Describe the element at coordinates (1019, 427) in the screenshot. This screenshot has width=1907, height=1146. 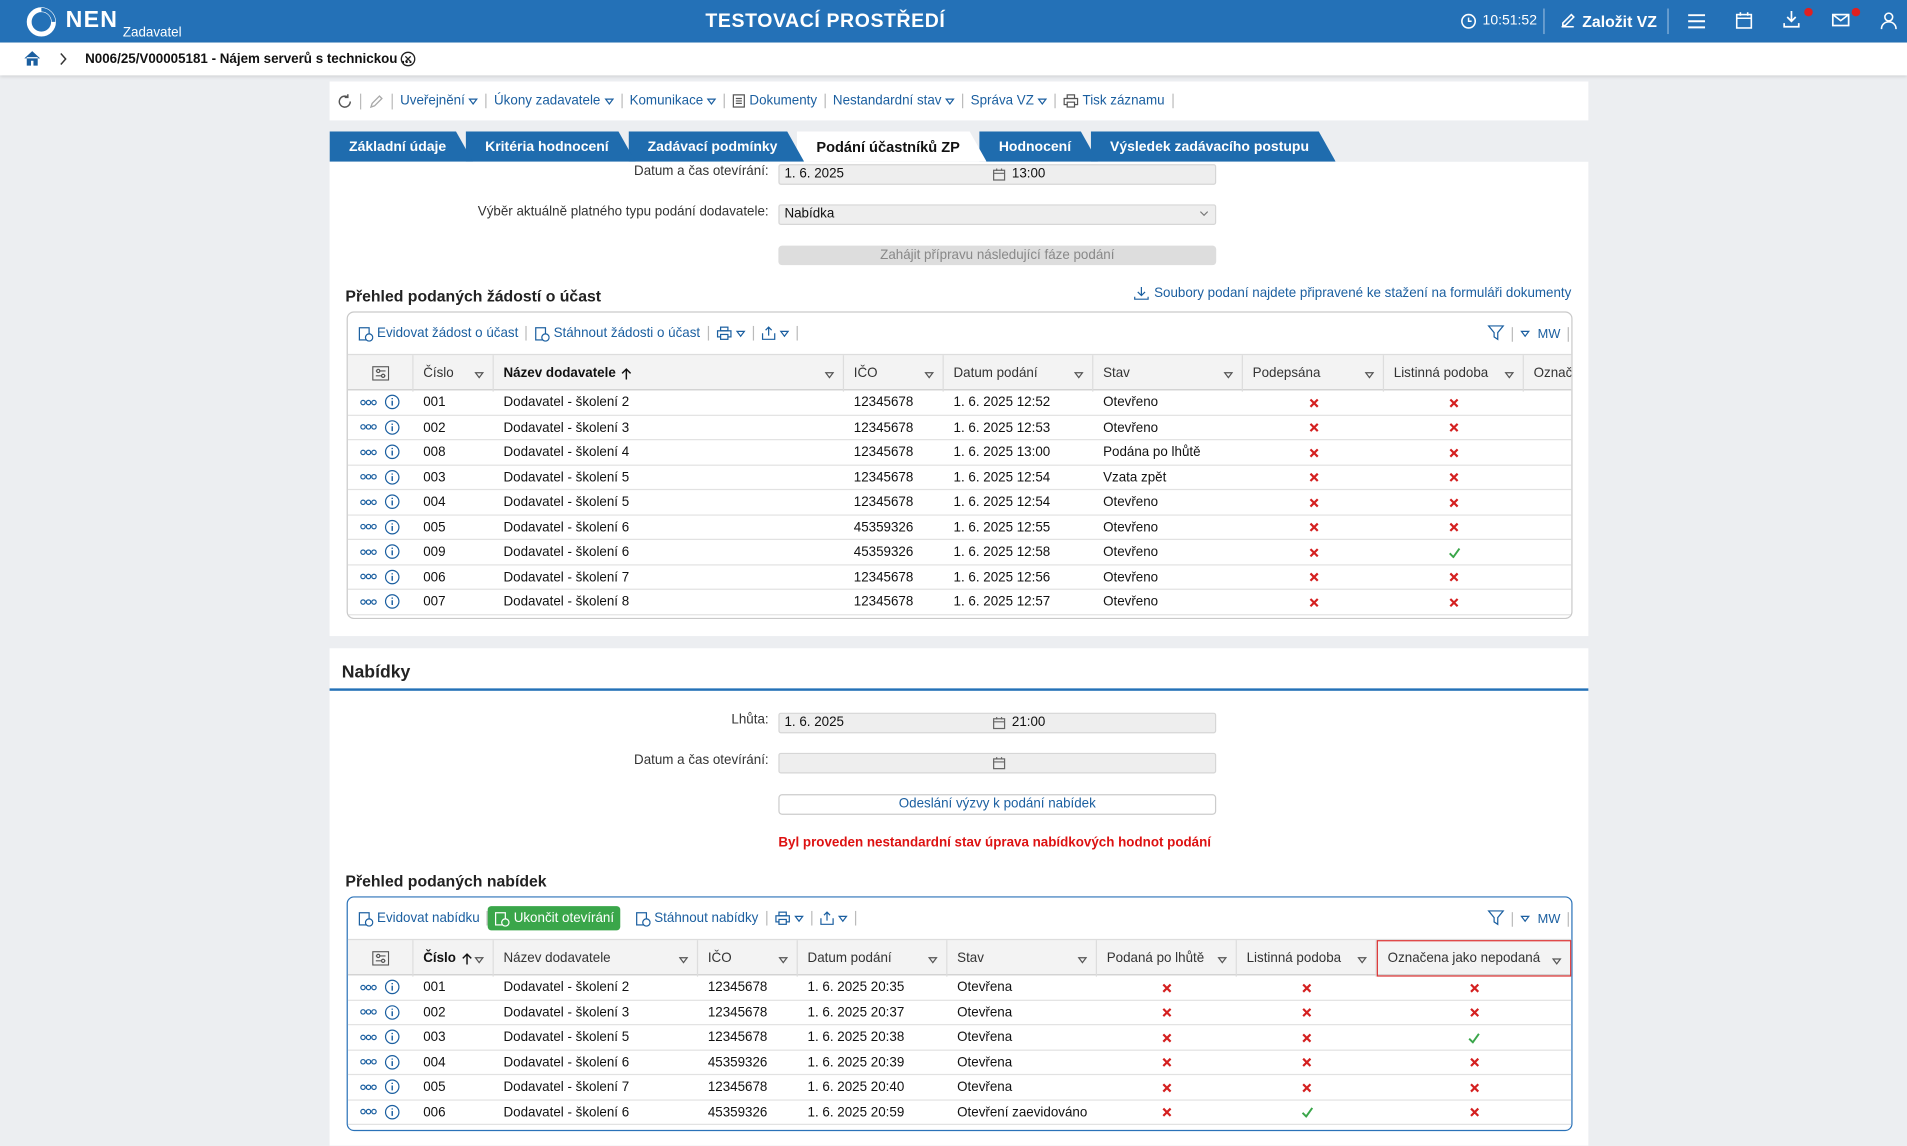
I see `cell: 1. 6. 2025 12:53` at that location.